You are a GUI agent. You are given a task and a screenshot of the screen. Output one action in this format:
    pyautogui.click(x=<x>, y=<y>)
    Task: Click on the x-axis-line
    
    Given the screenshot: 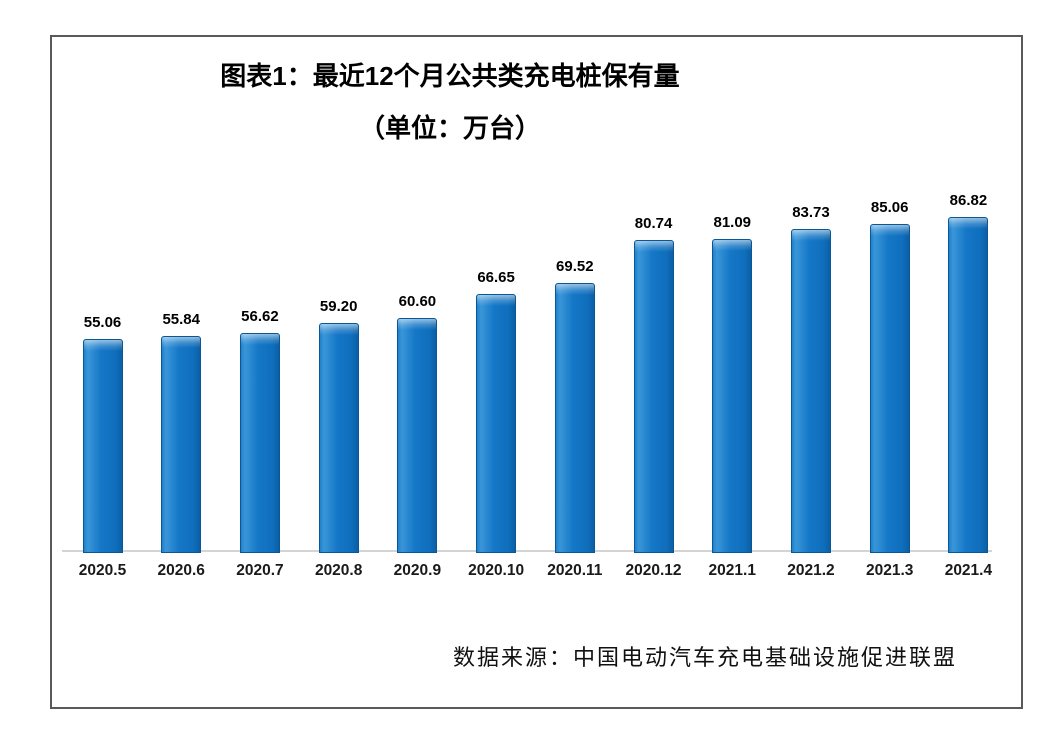 What is the action you would take?
    pyautogui.click(x=527, y=551)
    